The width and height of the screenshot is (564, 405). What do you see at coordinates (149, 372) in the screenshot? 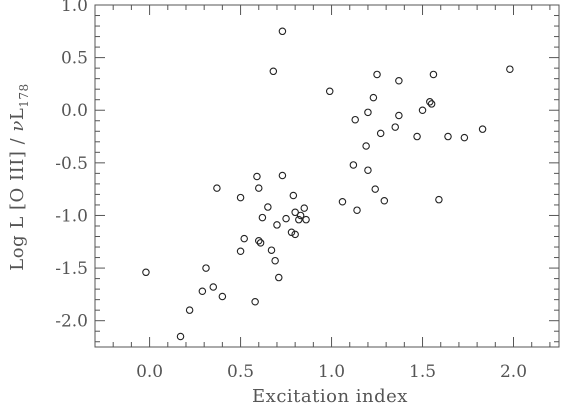
I see `x-tick-label: 0.0` at bounding box center [149, 372].